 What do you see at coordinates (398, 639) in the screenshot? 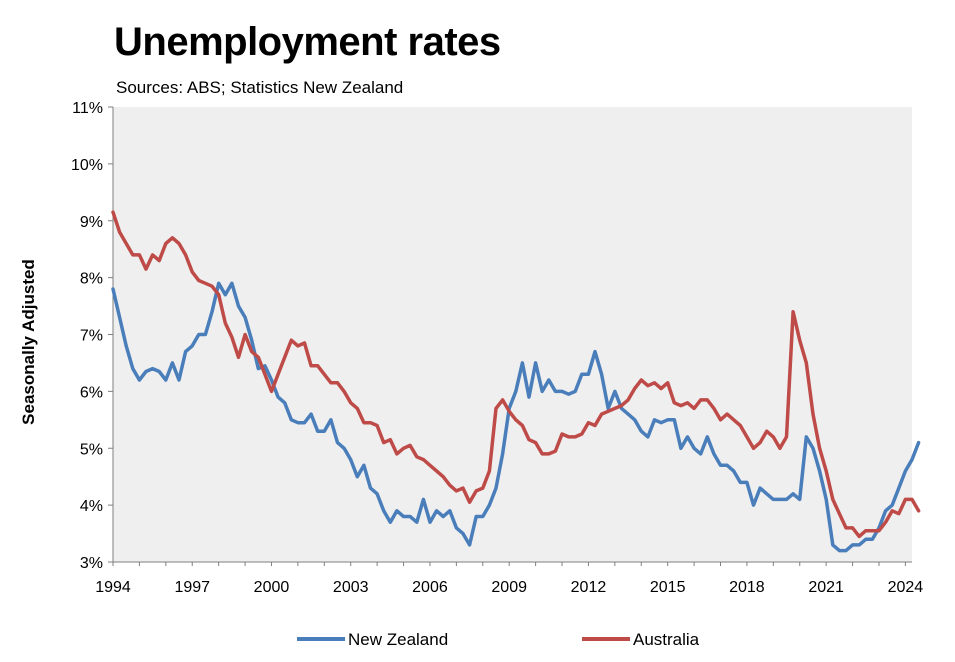
I see `legend-label: New Zealand` at bounding box center [398, 639].